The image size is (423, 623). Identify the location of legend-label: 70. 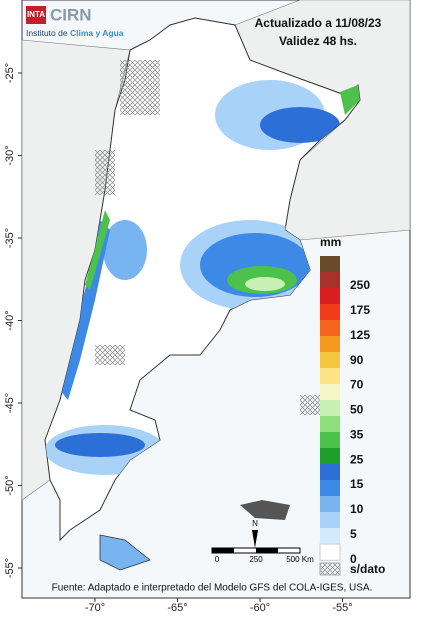
(357, 385).